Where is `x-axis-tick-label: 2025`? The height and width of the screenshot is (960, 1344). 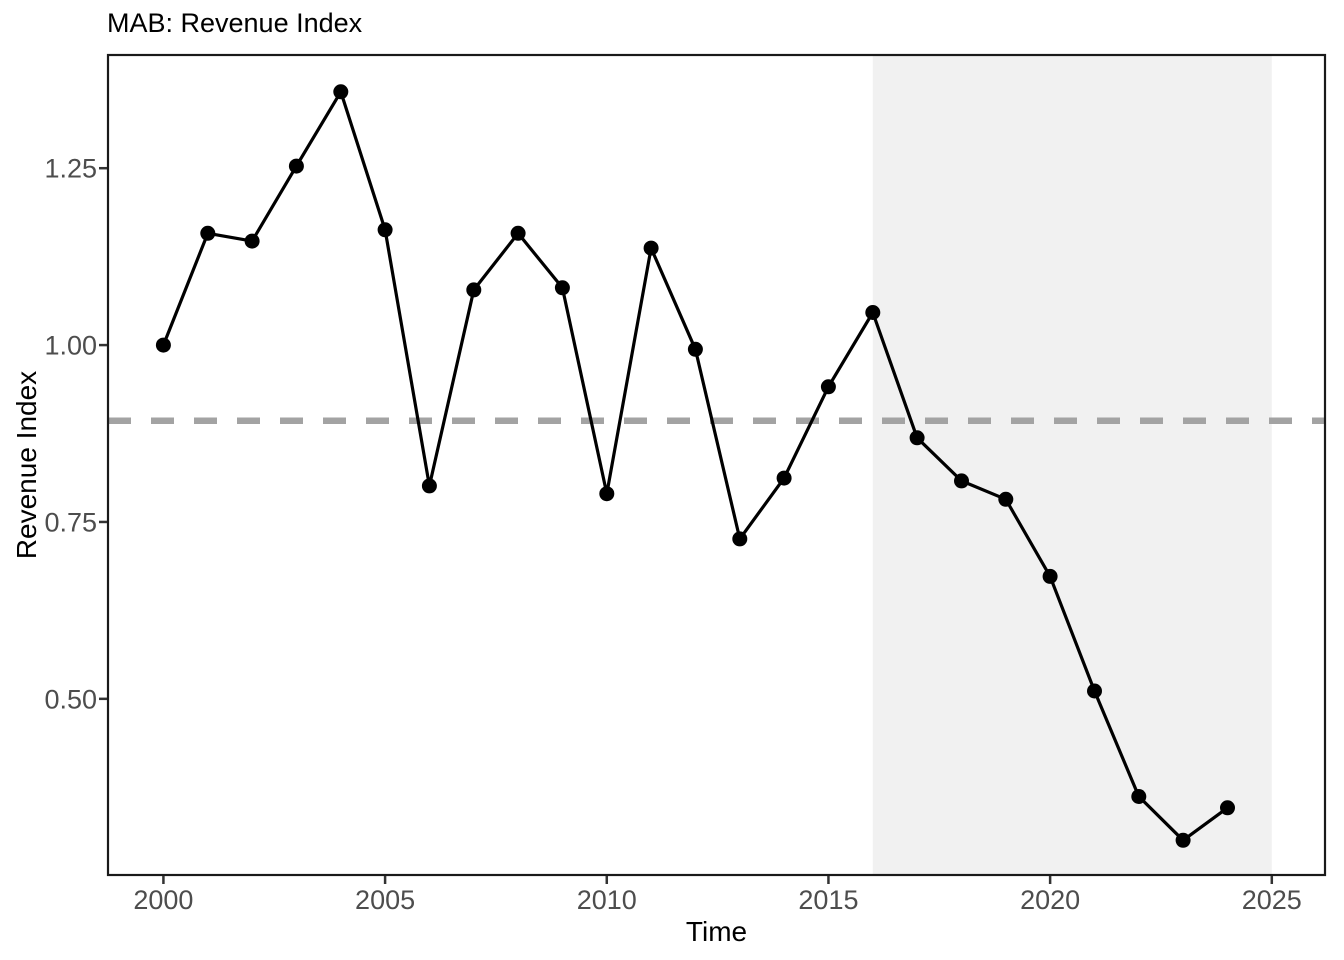
x-axis-tick-label: 2025 is located at coordinates (1272, 900).